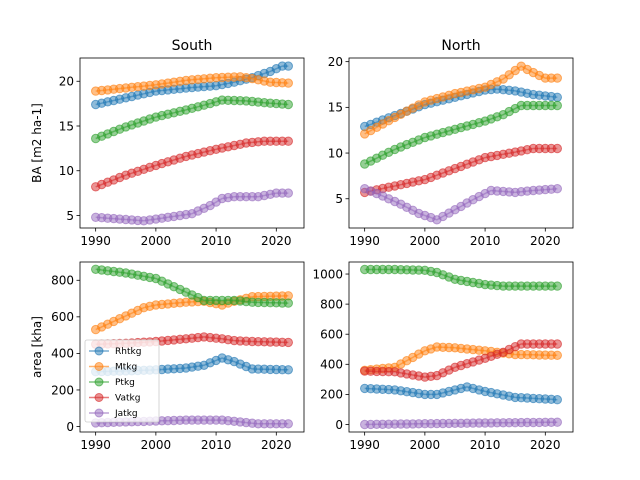  I want to click on legend-box, so click(122, 381).